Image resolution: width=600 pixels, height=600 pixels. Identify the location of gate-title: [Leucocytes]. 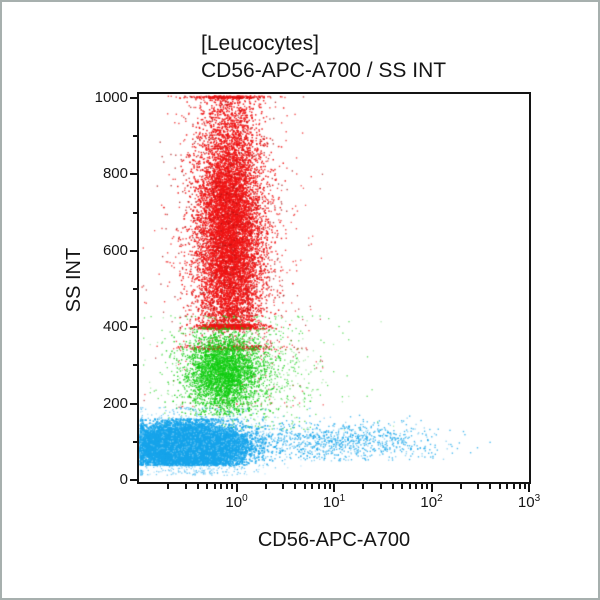
(260, 43).